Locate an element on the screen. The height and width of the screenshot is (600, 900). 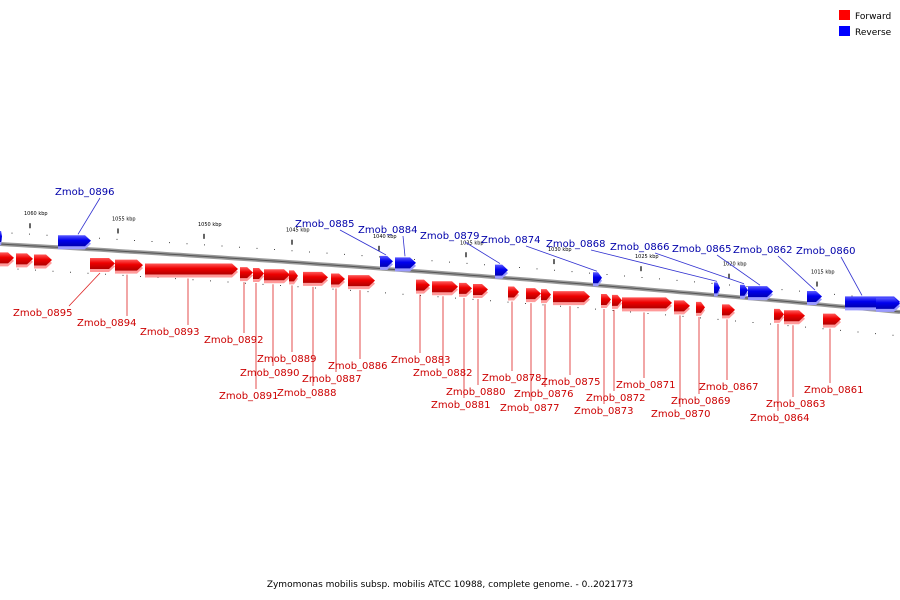
gene-label-forward: Zmob_0880 is located at coordinates (476, 392).